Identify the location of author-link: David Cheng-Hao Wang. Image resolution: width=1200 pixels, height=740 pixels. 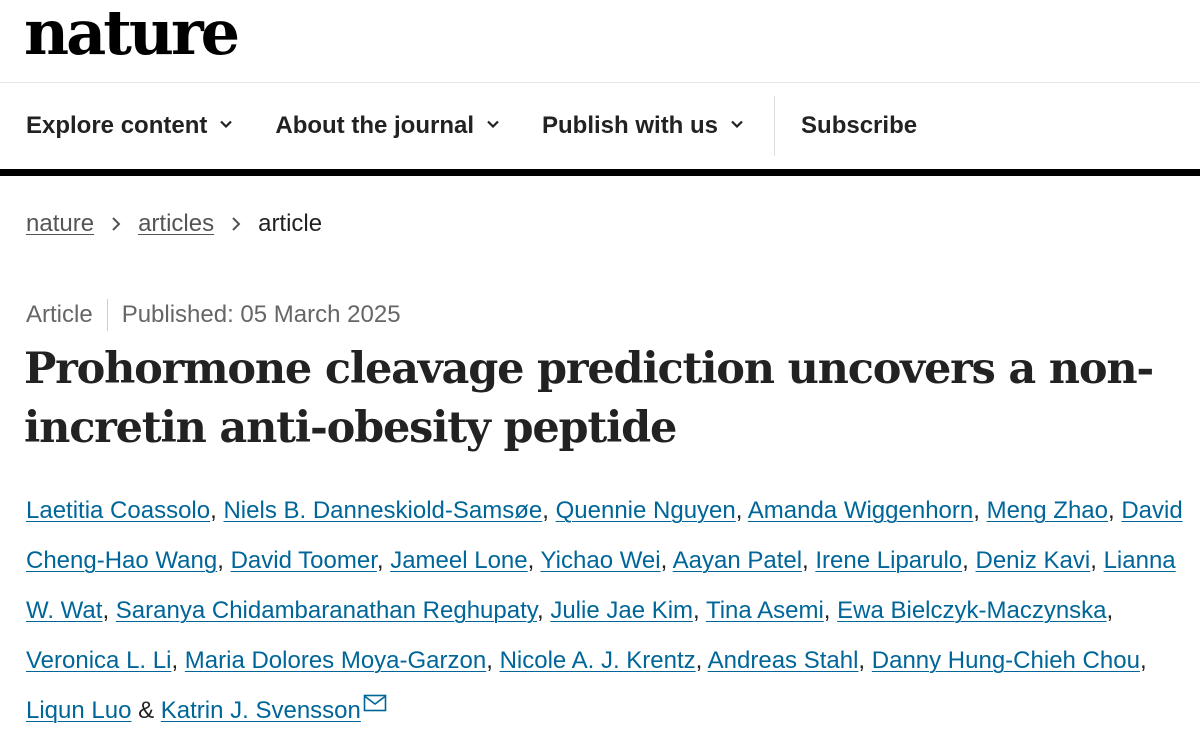
(604, 535).